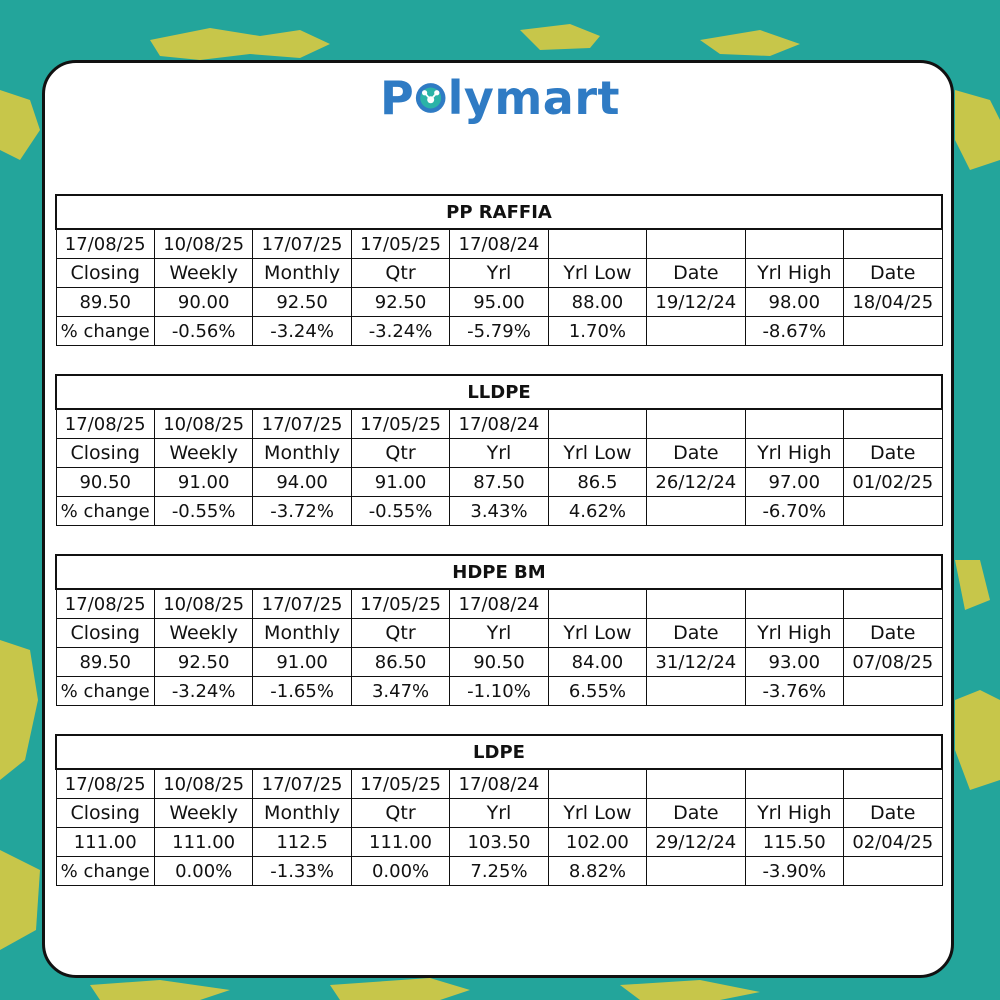 Image resolution: width=1000 pixels, height=1000 pixels. What do you see at coordinates (302, 511) in the screenshot?
I see `change-cell: -3.72%` at bounding box center [302, 511].